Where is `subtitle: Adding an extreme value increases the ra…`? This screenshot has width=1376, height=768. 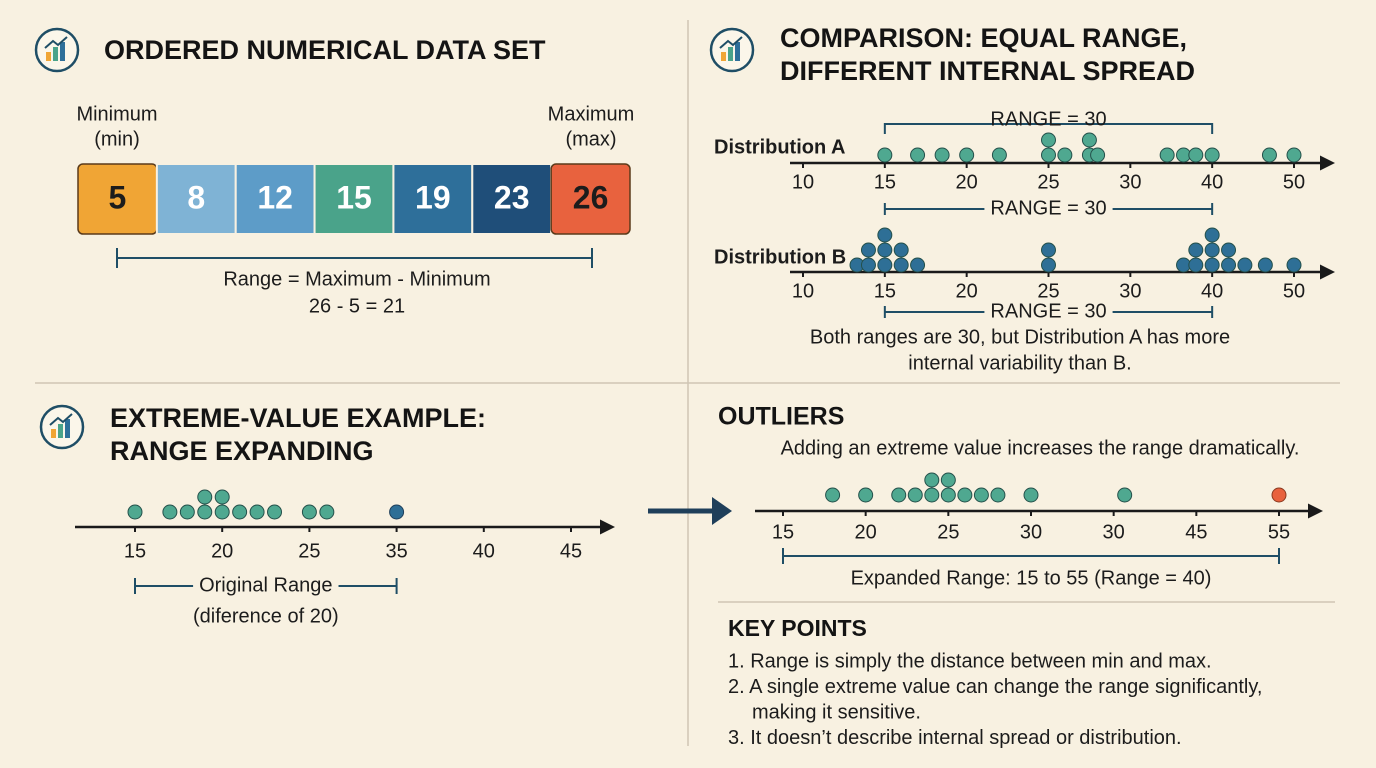 subtitle: Adding an extreme value increases the ra… is located at coordinates (1040, 448).